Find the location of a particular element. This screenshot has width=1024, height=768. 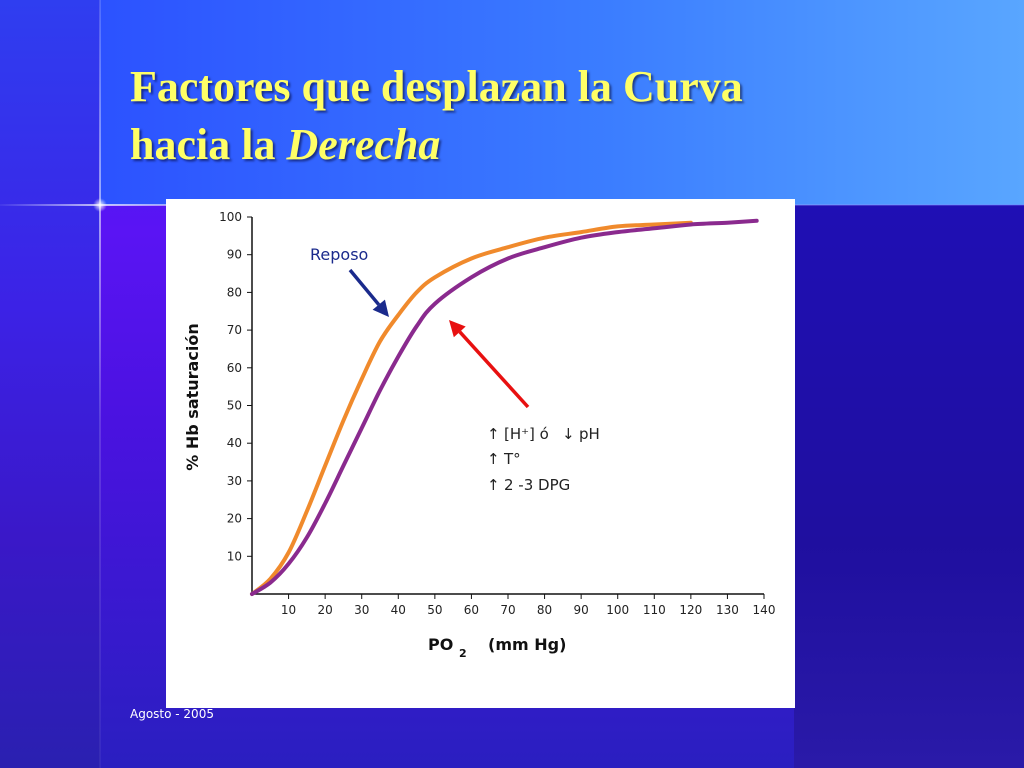

reposo-arrow-head is located at coordinates (380, 308).